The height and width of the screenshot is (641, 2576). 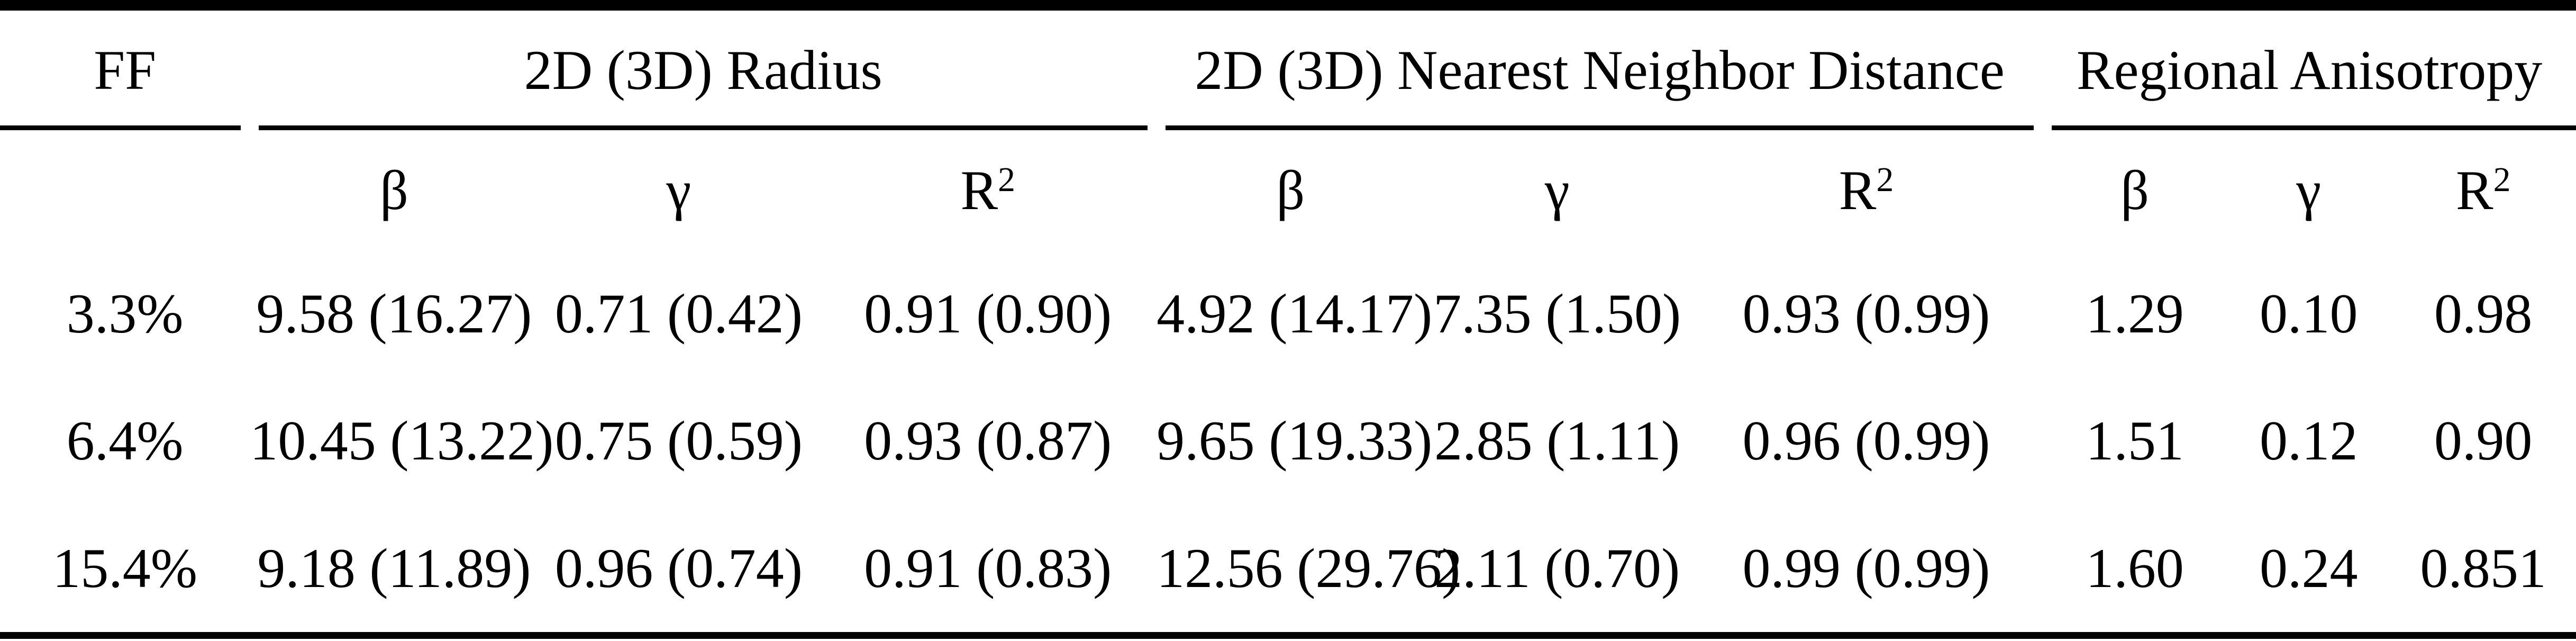 I want to click on table-cell: 0.71 (0.42), so click(x=678, y=313).